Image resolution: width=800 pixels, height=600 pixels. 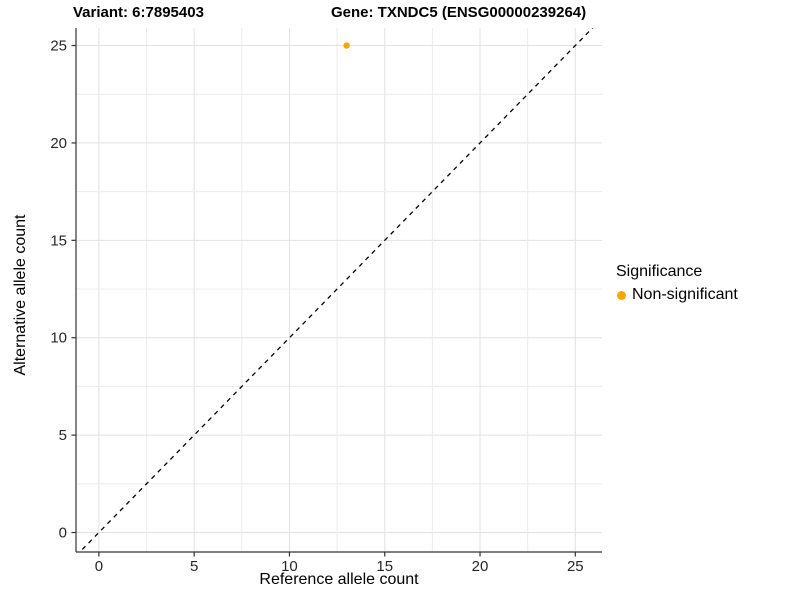 I want to click on legend-point-icon, so click(x=621, y=295).